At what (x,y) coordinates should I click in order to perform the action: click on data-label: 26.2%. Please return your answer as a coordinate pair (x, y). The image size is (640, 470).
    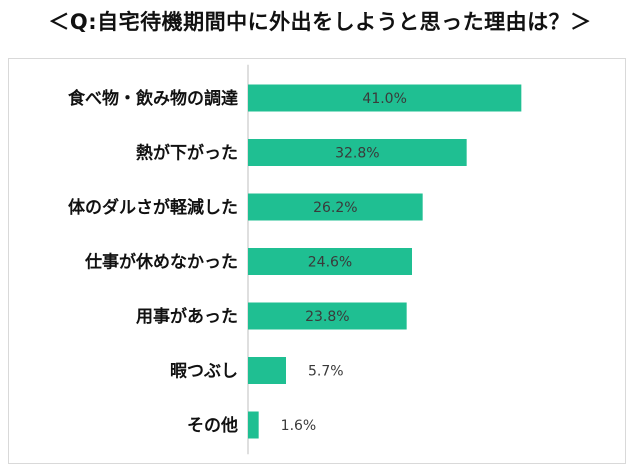
    Looking at the image, I should click on (335, 208).